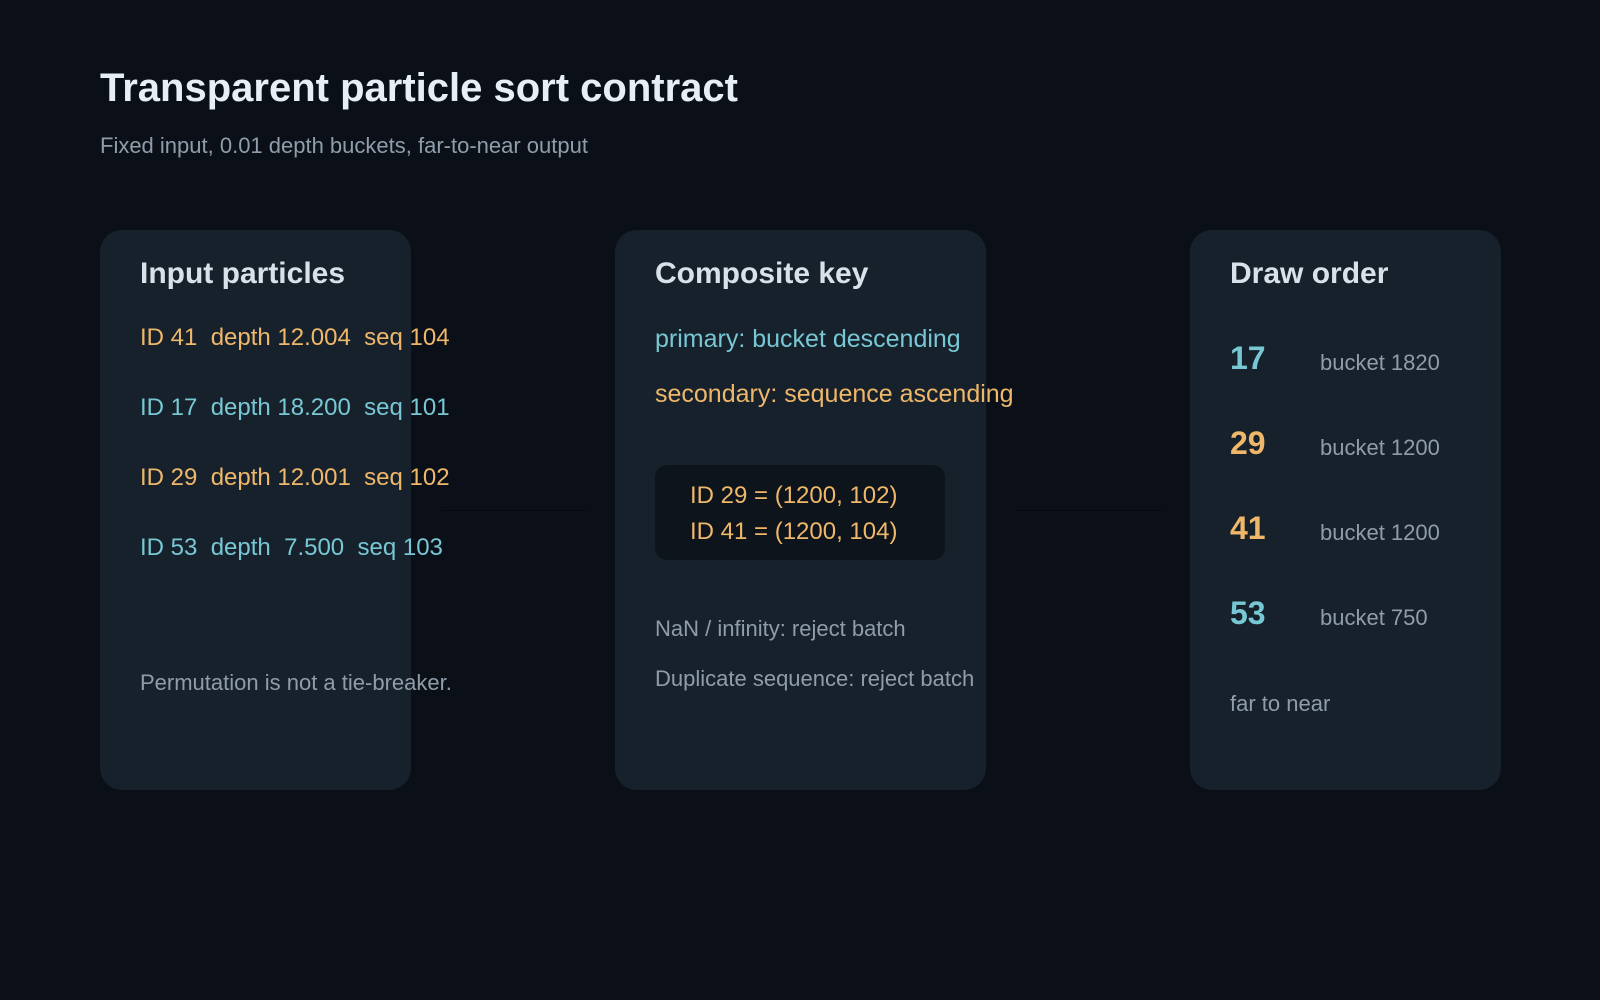  I want to click on draw-order-bucket-29: bucket 1200, so click(1380, 447).